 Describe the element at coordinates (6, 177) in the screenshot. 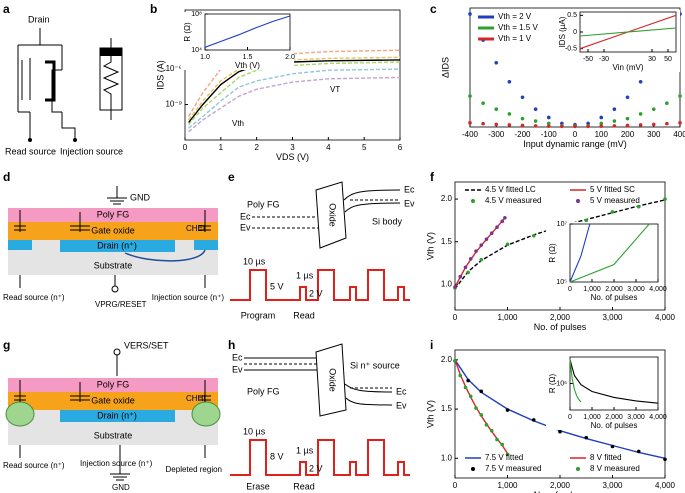

I see `panel-letter: d` at that location.